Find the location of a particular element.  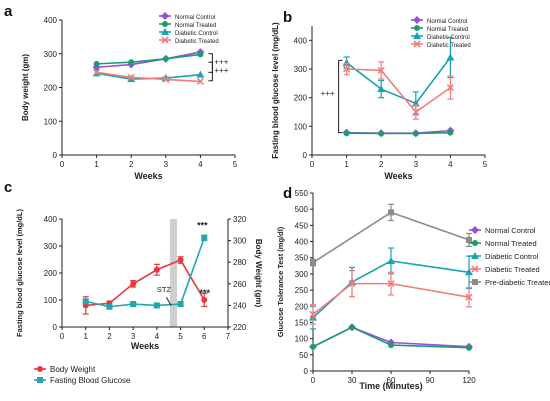

y-tick-label: 150 is located at coordinates (302, 322).